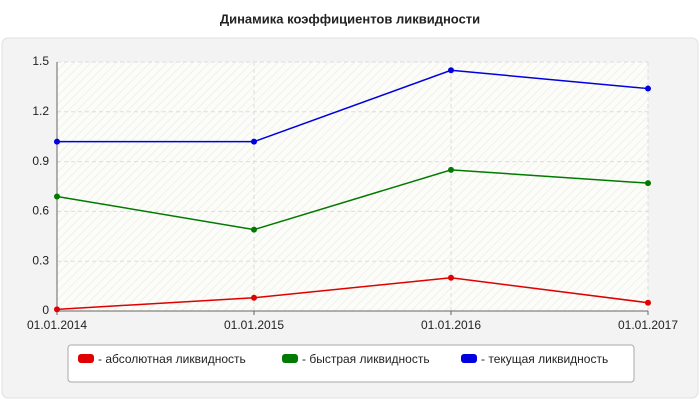 Image resolution: width=700 pixels, height=400 pixels. I want to click on legend-label: - быстрая ликвидность, so click(366, 359).